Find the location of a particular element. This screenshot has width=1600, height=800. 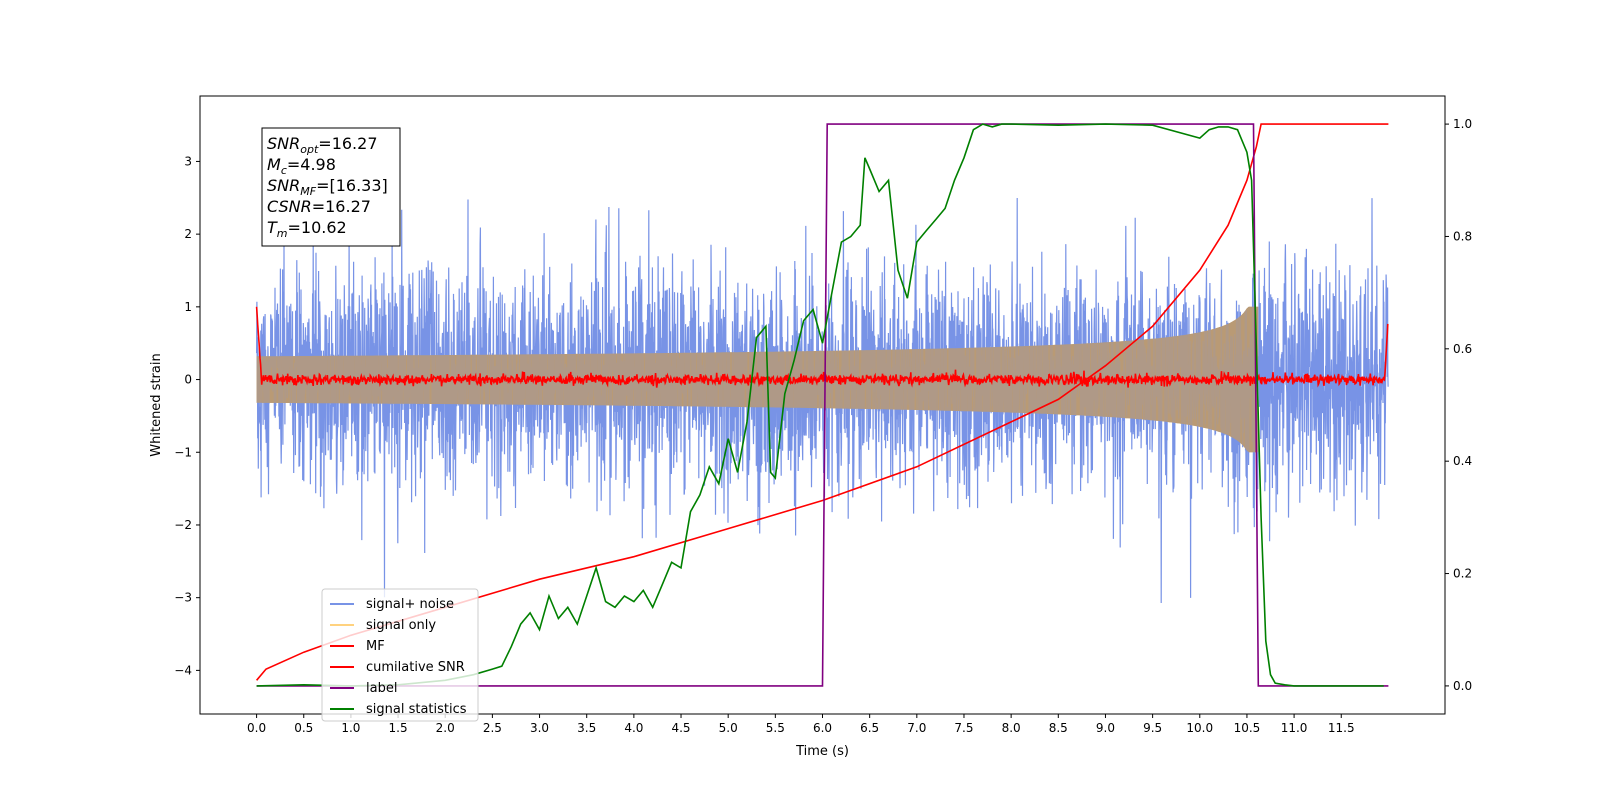

y-tick-label: 1 is located at coordinates (188, 307).